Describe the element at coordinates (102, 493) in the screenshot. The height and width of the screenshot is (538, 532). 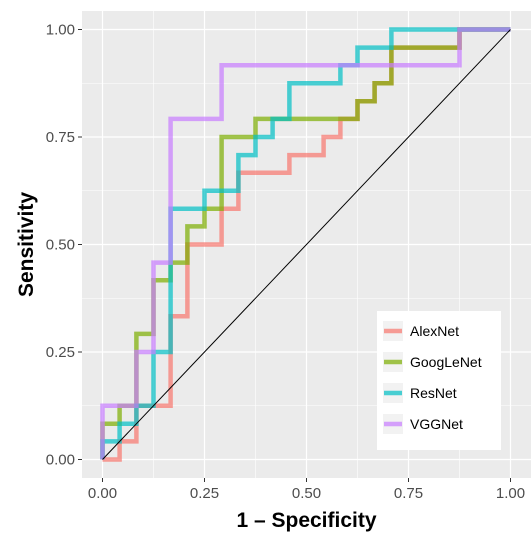
I see `x-tick-label: 0.00` at that location.